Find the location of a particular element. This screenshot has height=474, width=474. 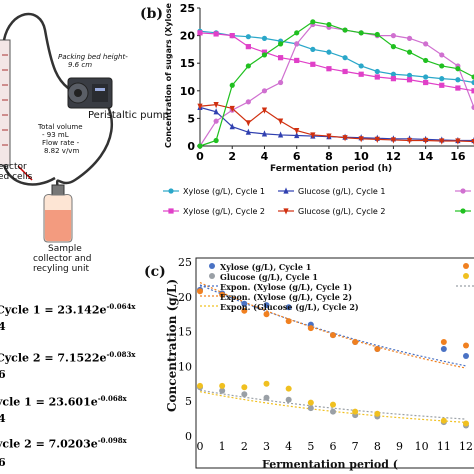

chart-b-xlabel: Fermentation period (h) is located at coordinates (331, 169).